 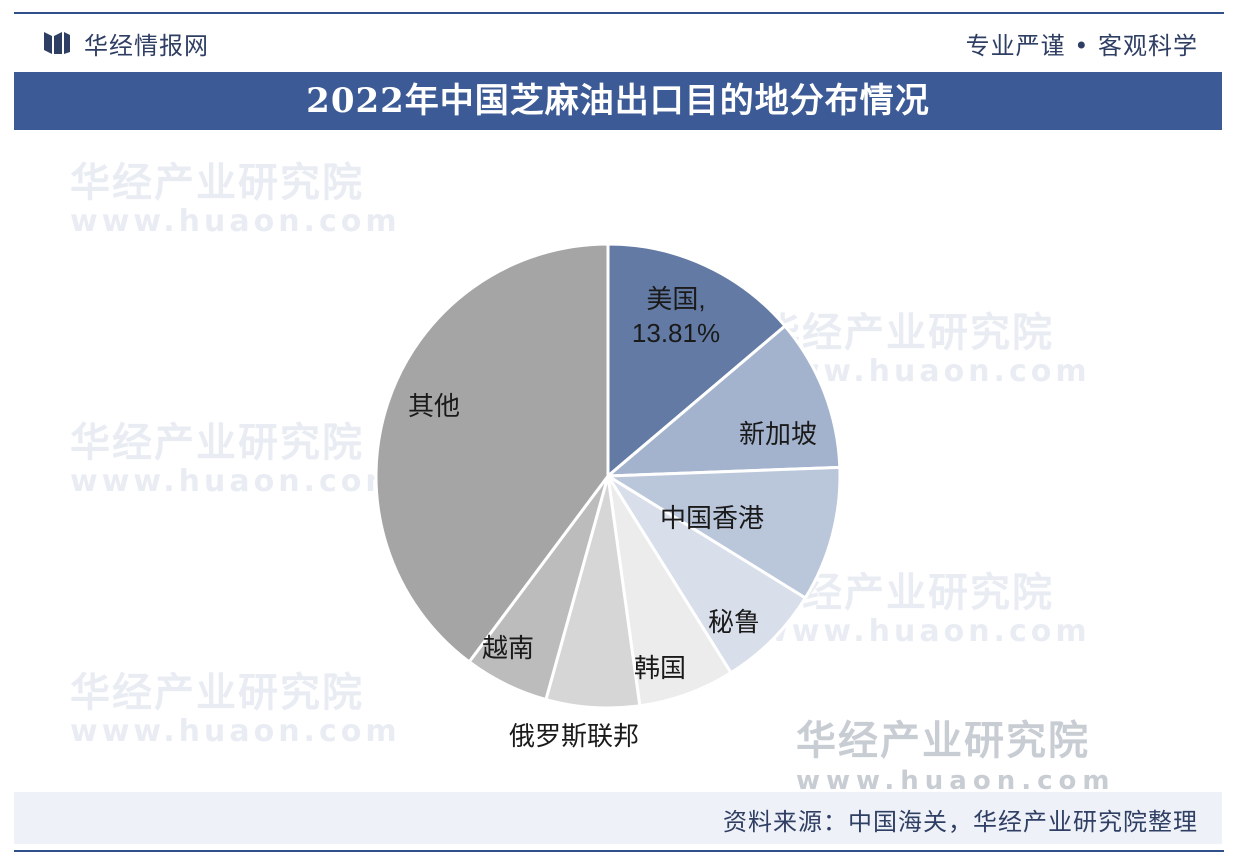 I want to click on slice-label-7: 越南, so click(x=508, y=648).